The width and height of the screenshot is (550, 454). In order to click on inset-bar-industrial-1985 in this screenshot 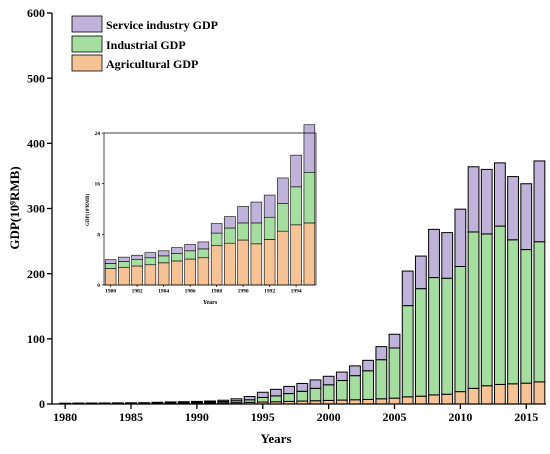, I will do `click(177, 257)`.